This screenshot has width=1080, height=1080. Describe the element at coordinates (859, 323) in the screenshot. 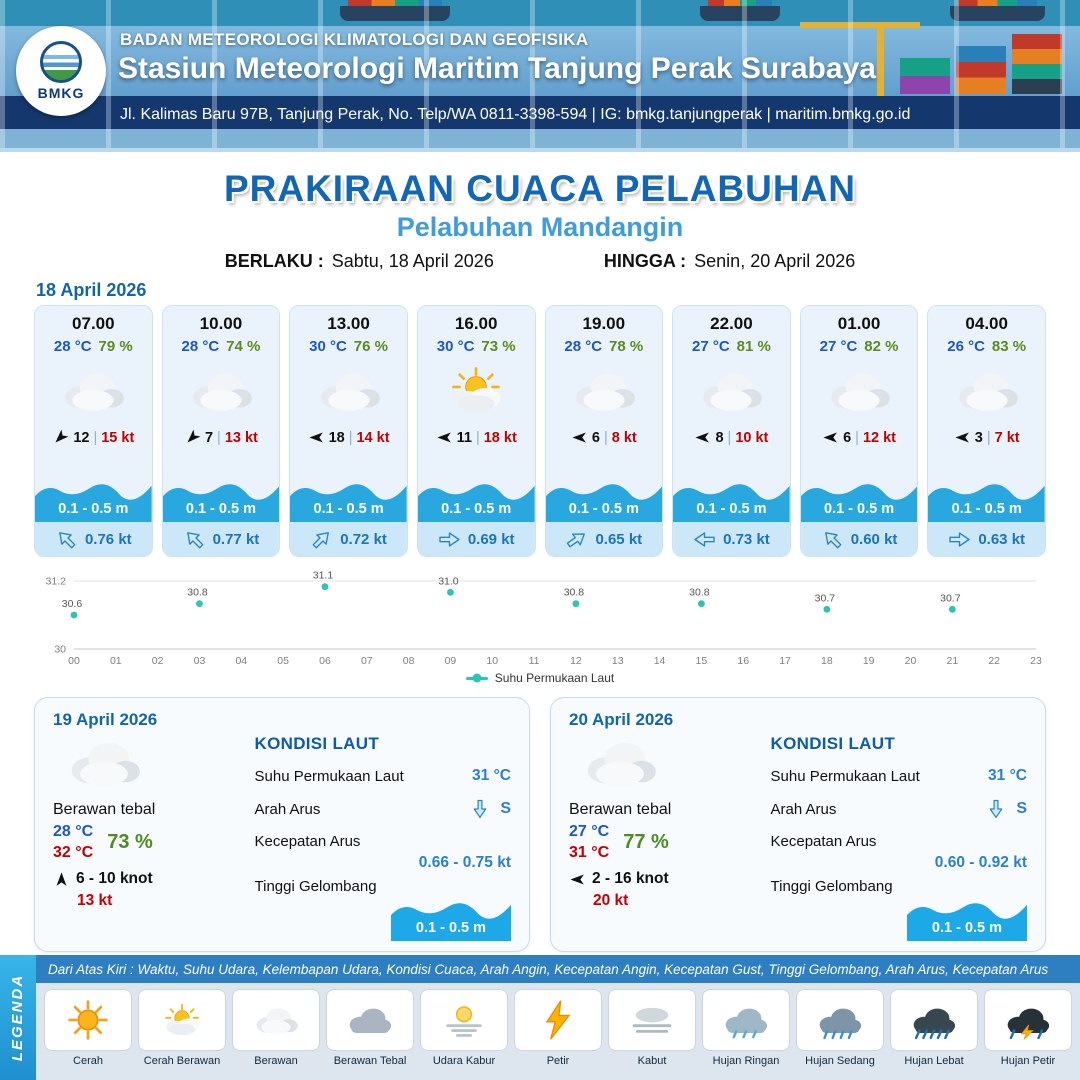

I see `forecast-time: 01.00` at that location.